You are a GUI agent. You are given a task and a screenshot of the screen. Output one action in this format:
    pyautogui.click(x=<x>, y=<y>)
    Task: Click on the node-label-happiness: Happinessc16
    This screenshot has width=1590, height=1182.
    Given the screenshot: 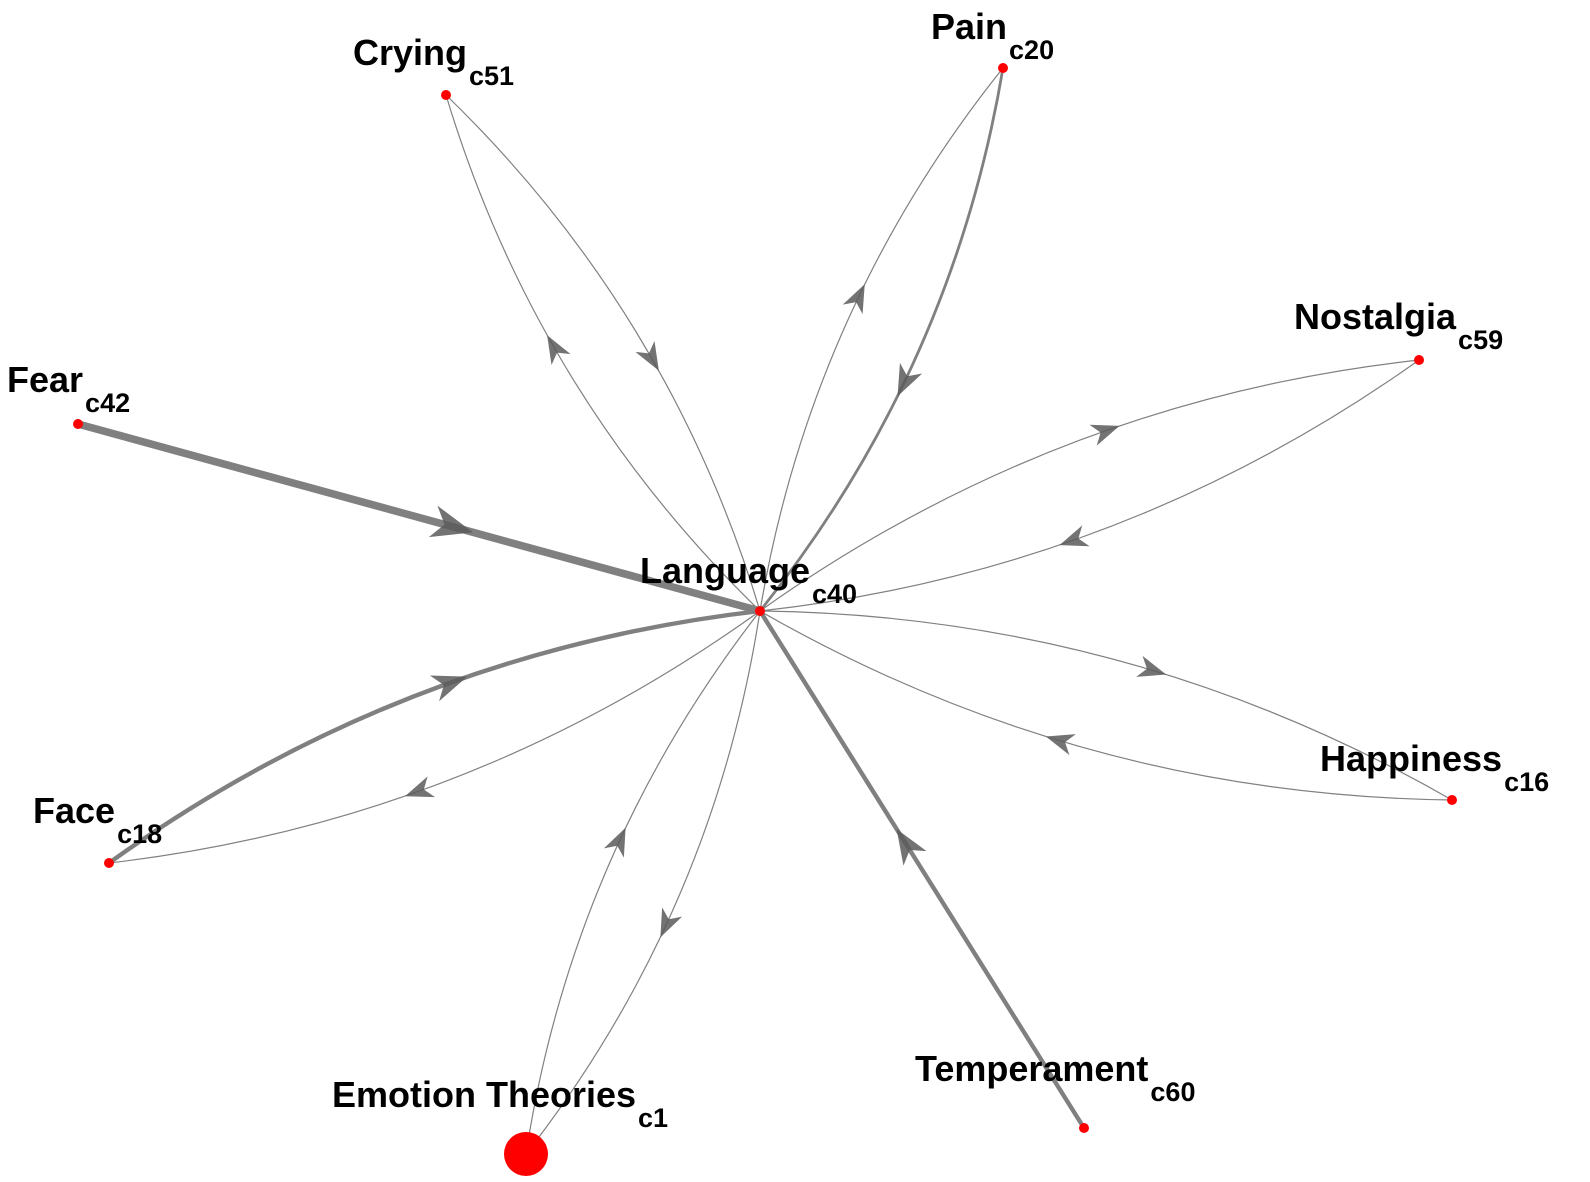 What is the action you would take?
    pyautogui.click(x=1434, y=767)
    